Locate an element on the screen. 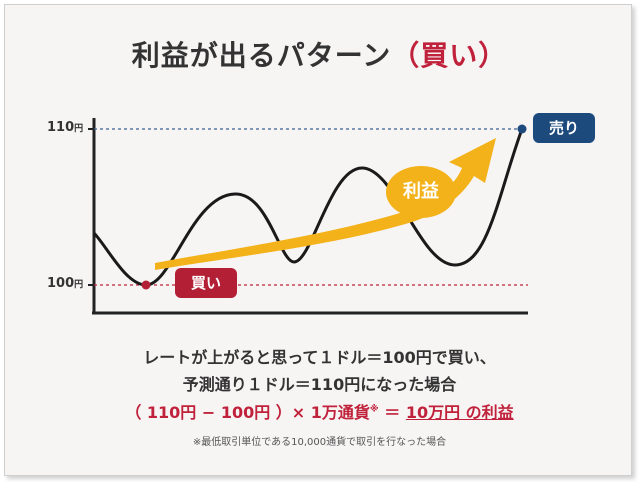 Image resolution: width=639 pixels, height=483 pixels. calc-expression: （ 110円 − 100円 ）× 1万通貨 is located at coordinates (247, 412).